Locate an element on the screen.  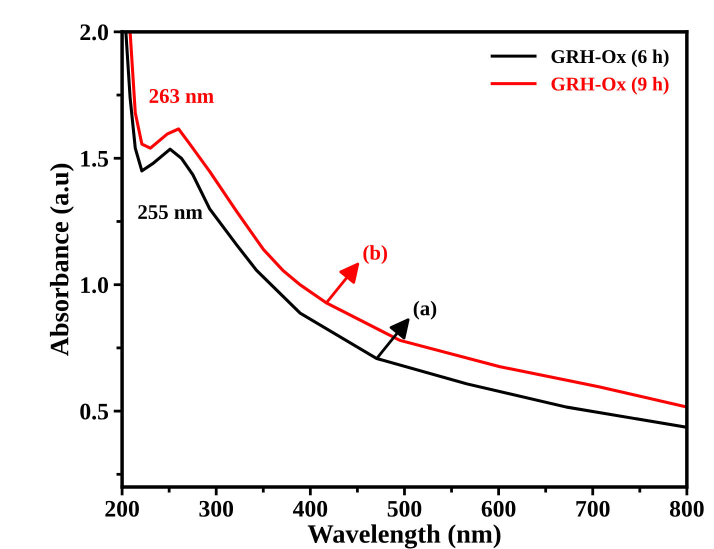
y-tick-label: 1.5 is located at coordinates (94, 158).